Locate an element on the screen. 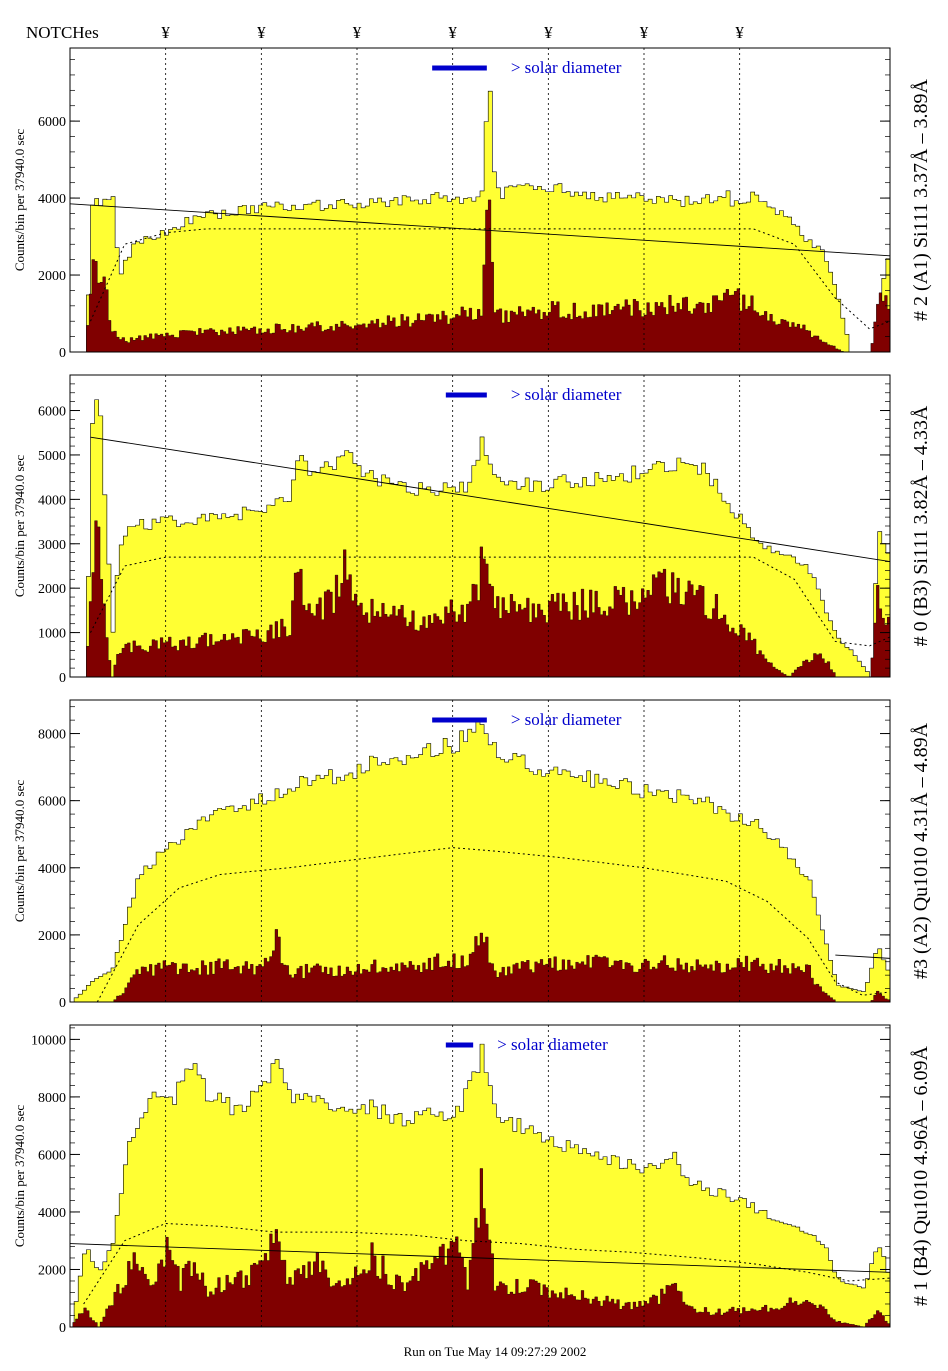 Image resolution: width=948 pixels, height=1371 pixels. notch-marker-1: ¥ is located at coordinates (165, 32).